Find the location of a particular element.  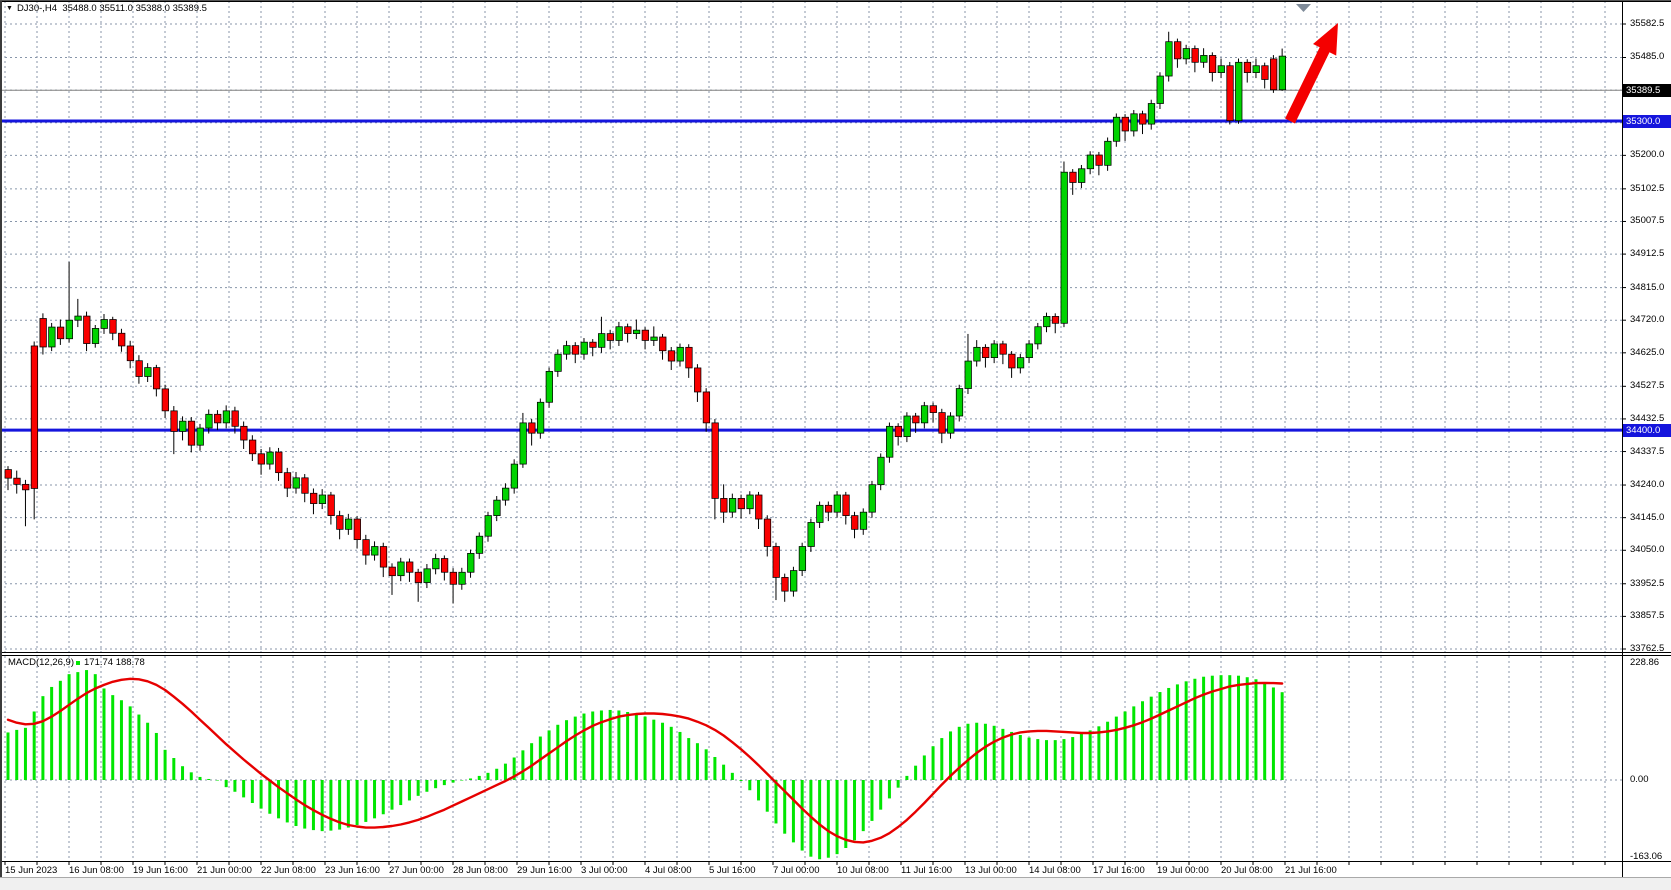

macd-axis-label: -163.06 is located at coordinates (1646, 856).